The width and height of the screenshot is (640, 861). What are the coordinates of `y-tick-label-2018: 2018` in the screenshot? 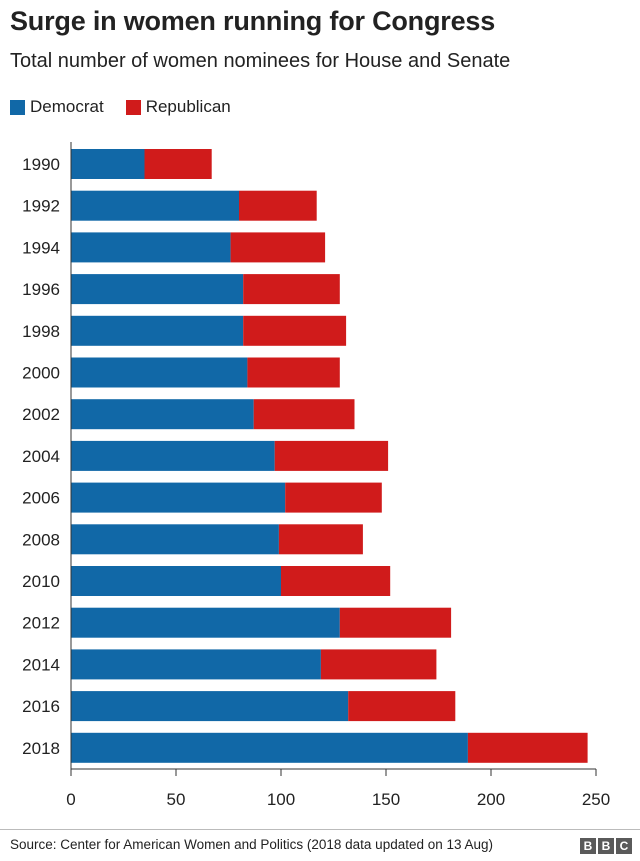 It's located at (41, 748).